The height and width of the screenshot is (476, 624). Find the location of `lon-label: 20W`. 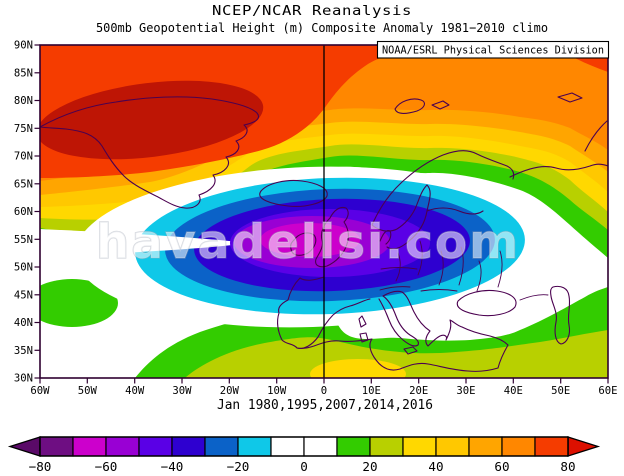

lon-label: 20W is located at coordinates (230, 391).